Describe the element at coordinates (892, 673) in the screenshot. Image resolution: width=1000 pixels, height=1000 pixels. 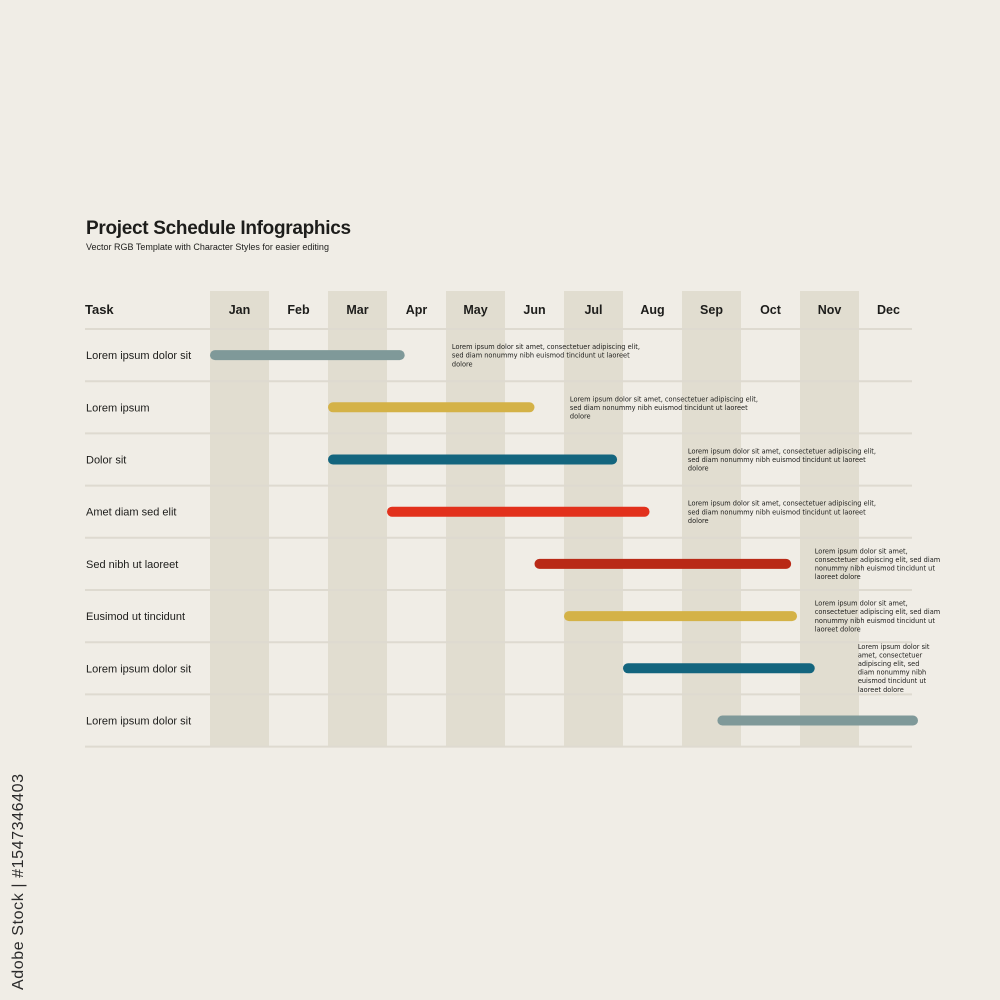
I see `task-note-line: diam nonummy nibh` at that location.